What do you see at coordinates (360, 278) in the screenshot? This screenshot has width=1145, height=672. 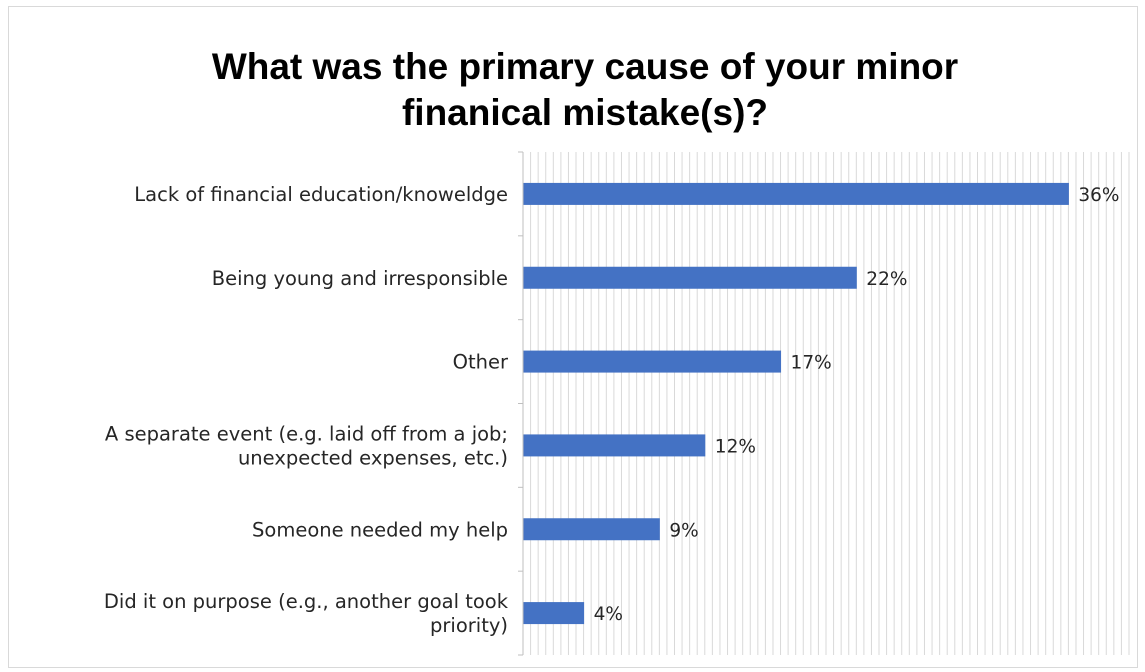 I see `category-label: Being young and irresponsible` at bounding box center [360, 278].